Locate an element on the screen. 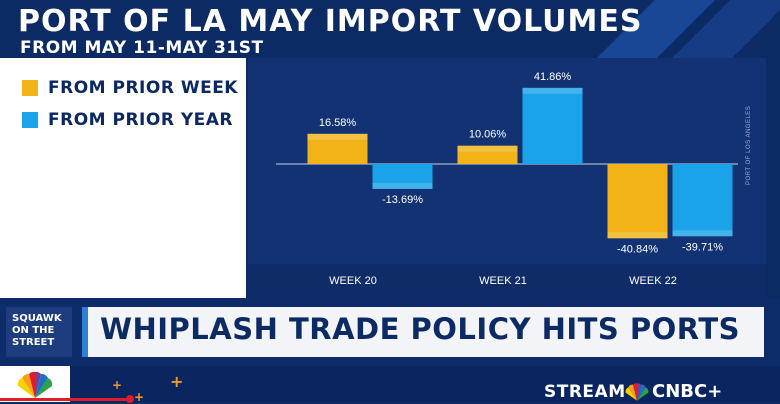 The width and height of the screenshot is (780, 404). headline-box is located at coordinates (423, 332).